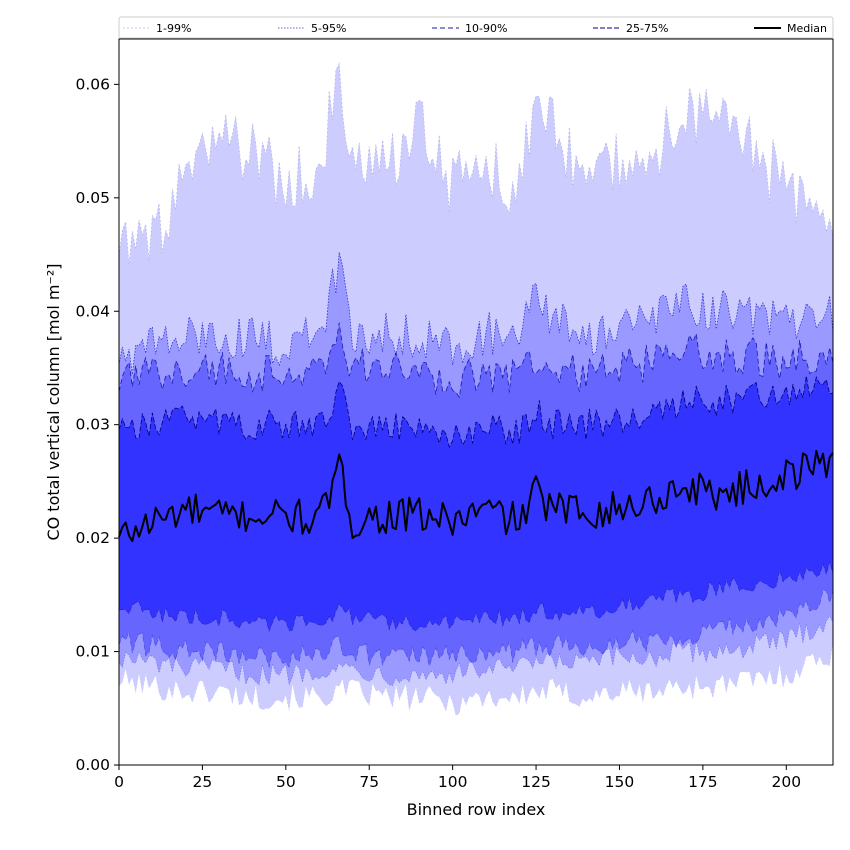  Describe the element at coordinates (453, 782) in the screenshot. I see `x-tick-label: 100` at that location.